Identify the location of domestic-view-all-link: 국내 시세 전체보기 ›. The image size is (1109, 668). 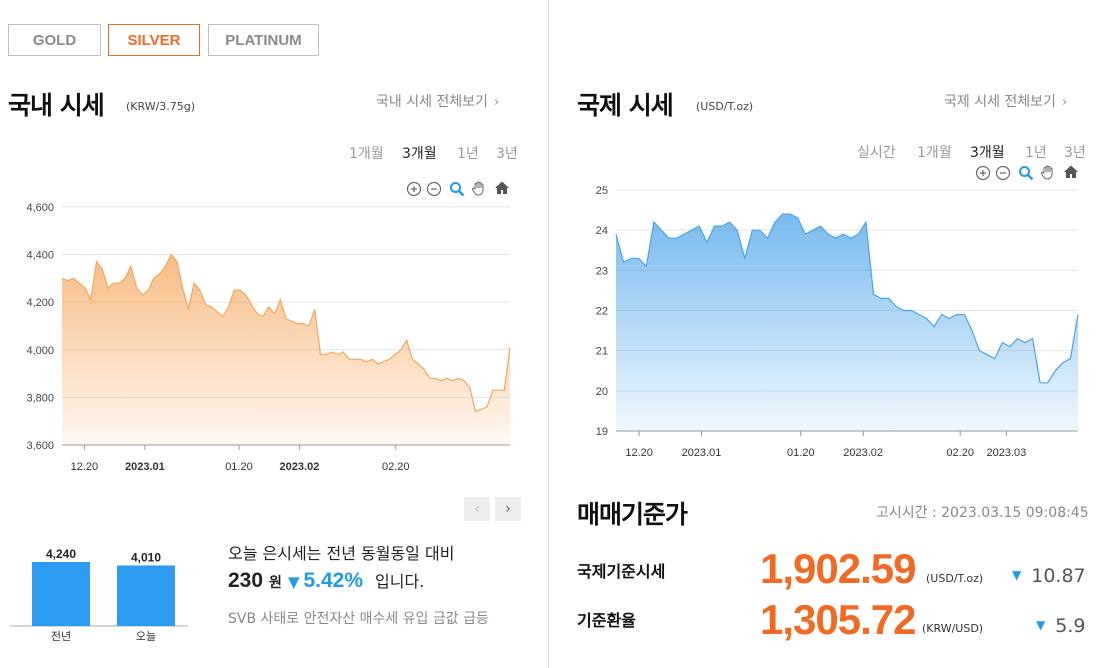
(437, 101).